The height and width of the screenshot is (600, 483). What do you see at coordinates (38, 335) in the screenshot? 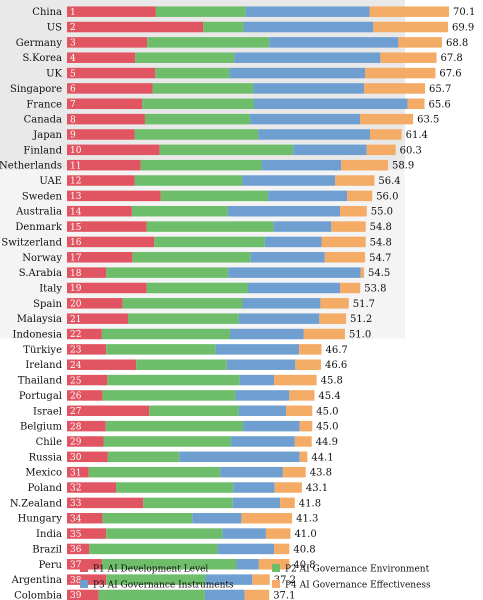
I see `country-label: Indonesia` at bounding box center [38, 335].